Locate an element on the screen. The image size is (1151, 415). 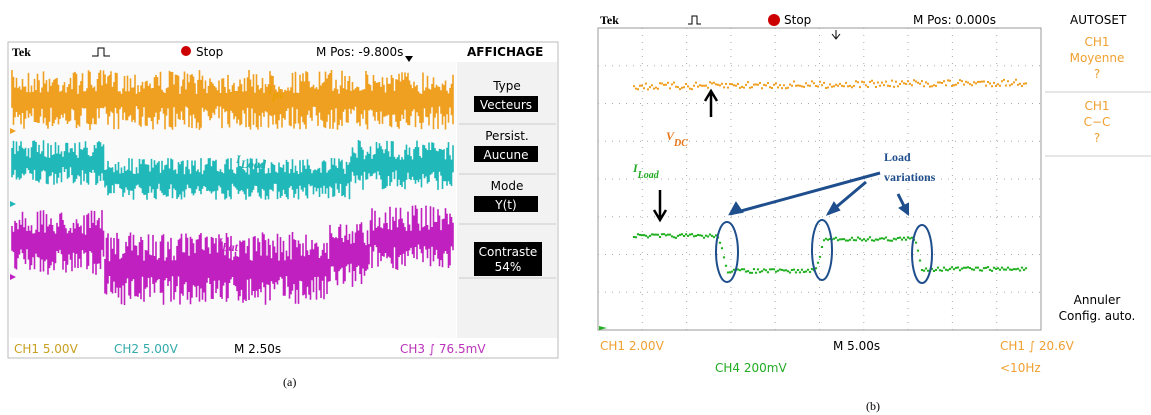
menu-title: Contraste is located at coordinates (508, 252).